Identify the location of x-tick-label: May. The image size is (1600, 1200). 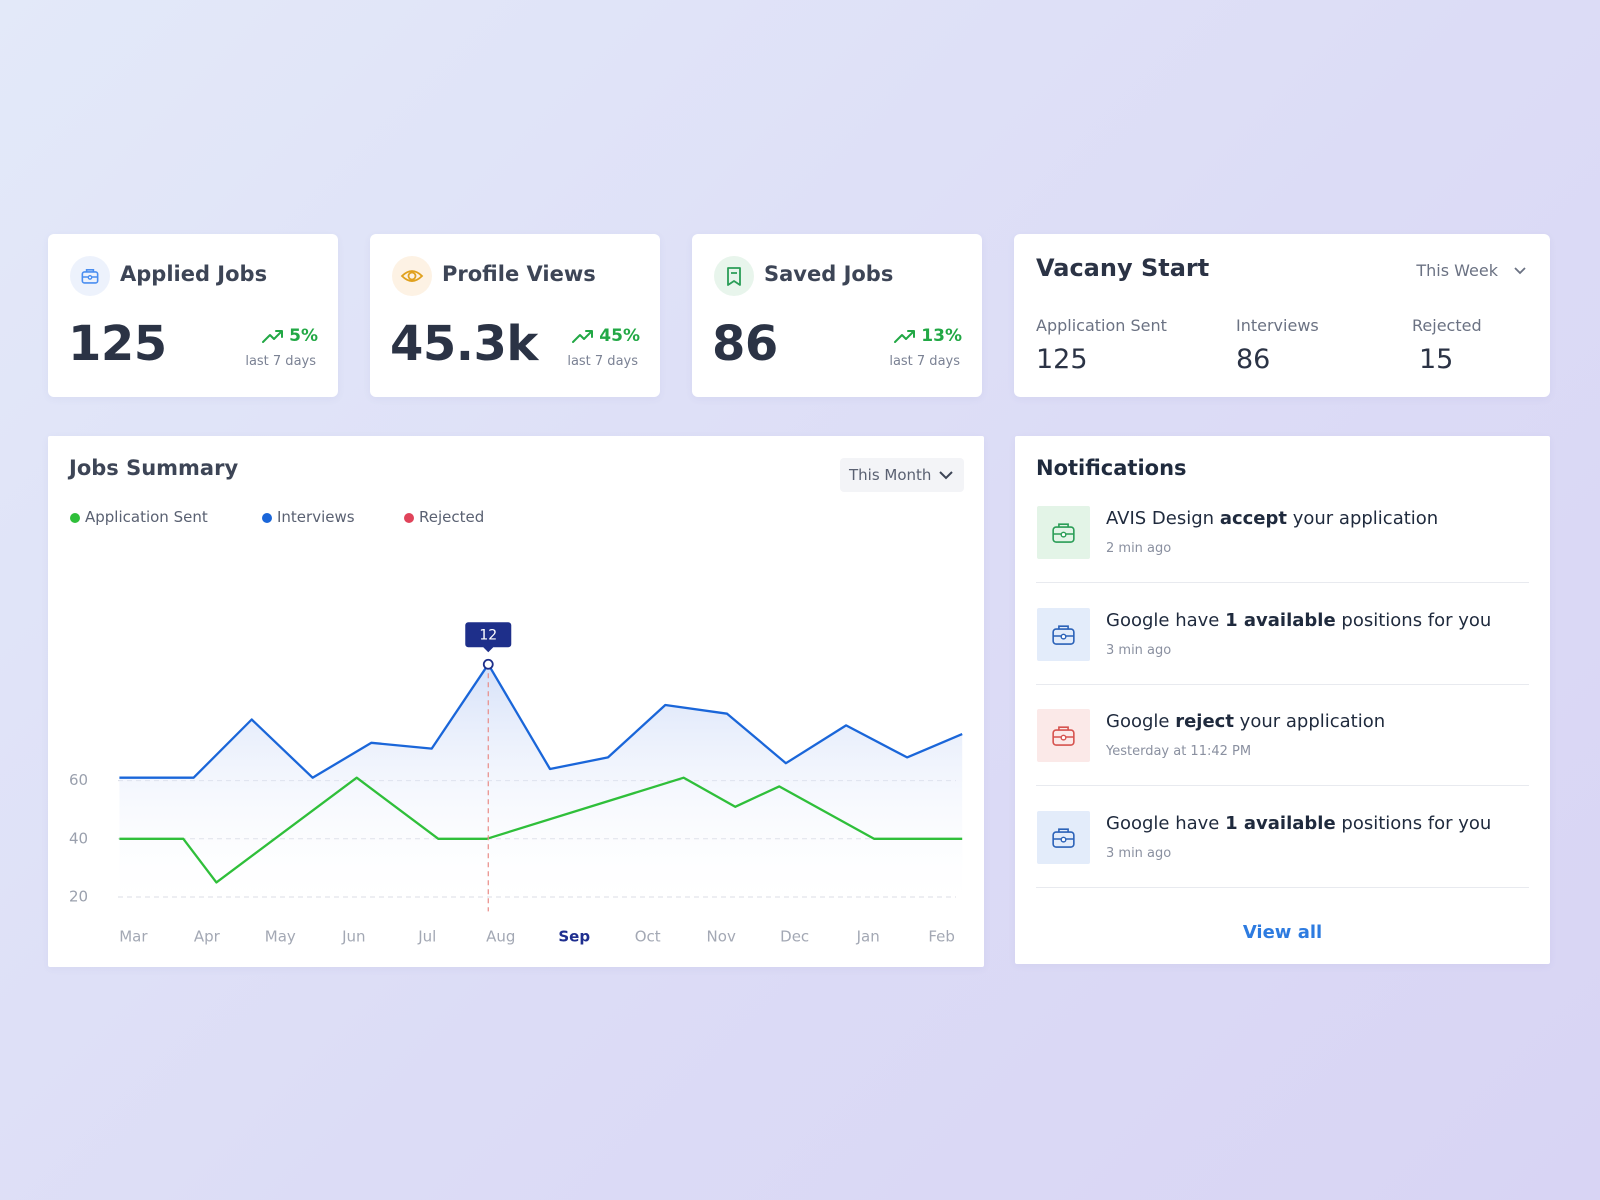
(280, 937).